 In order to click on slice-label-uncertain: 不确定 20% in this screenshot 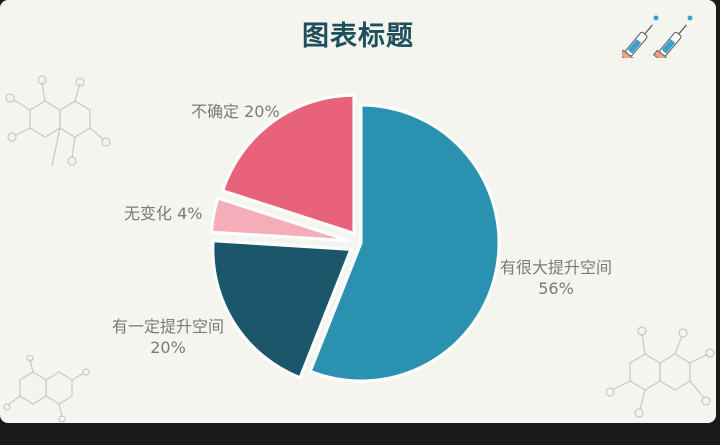, I will do `click(235, 111)`.